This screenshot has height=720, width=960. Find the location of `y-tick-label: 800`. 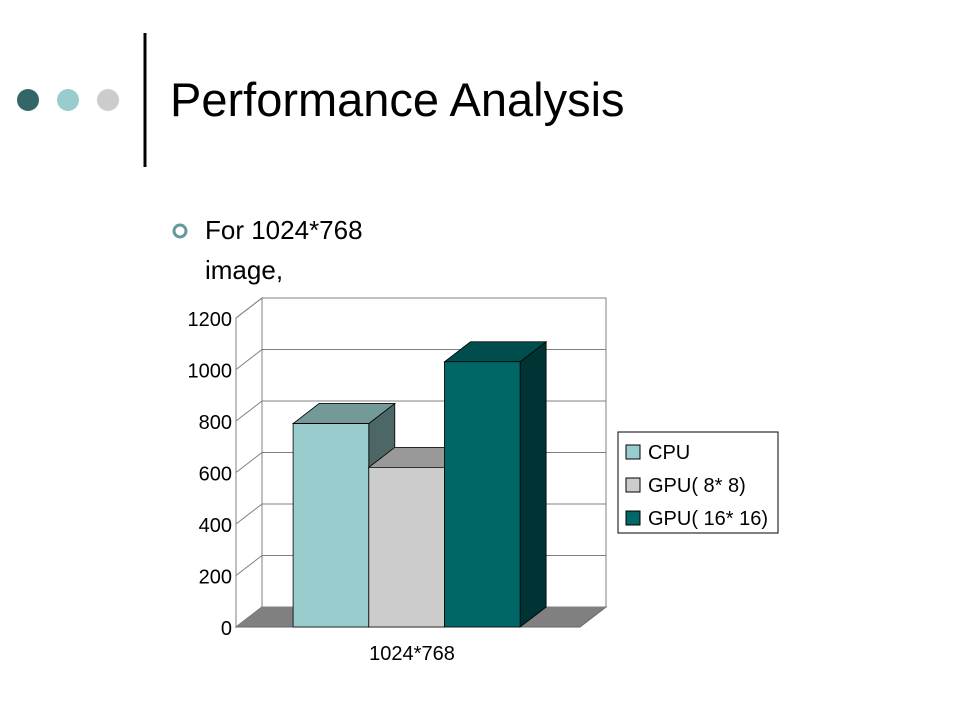

y-tick-label: 800 is located at coordinates (215, 423).